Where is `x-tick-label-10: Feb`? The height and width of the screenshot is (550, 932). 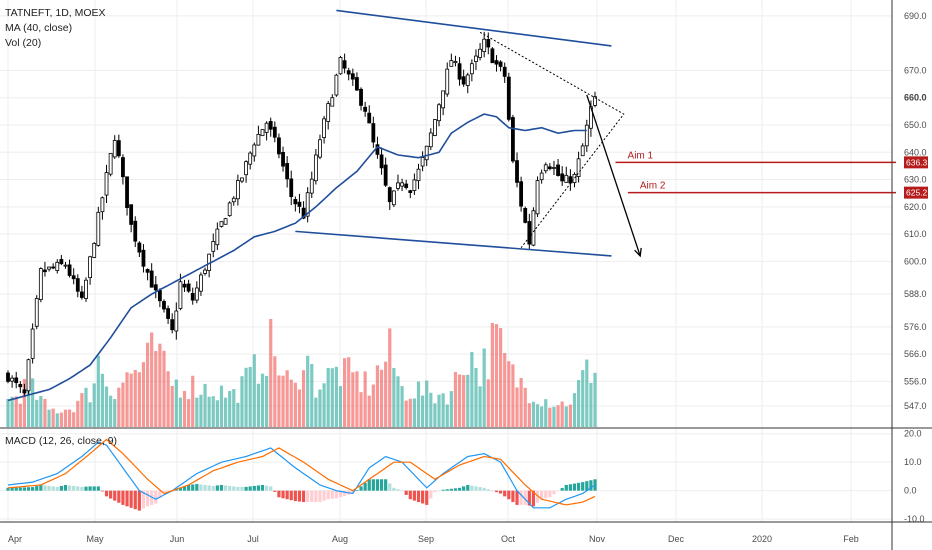
x-tick-label-10: Feb is located at coordinates (851, 539).